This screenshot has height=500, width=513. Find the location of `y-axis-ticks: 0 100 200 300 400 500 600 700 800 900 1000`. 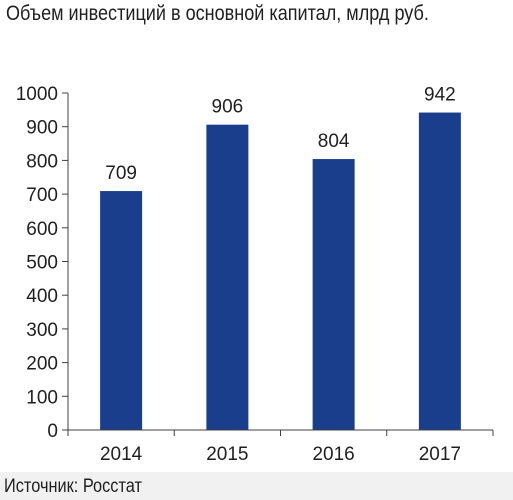

y-axis-ticks: 0 100 200 300 400 500 600 700 800 900 1000 is located at coordinates (42, 263).